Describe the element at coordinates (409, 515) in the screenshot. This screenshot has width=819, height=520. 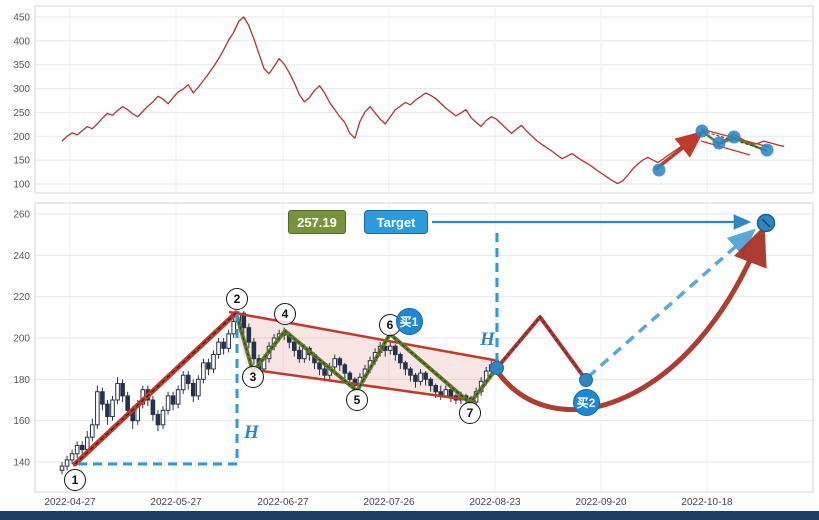
I see `bottom-scrollbar` at that location.